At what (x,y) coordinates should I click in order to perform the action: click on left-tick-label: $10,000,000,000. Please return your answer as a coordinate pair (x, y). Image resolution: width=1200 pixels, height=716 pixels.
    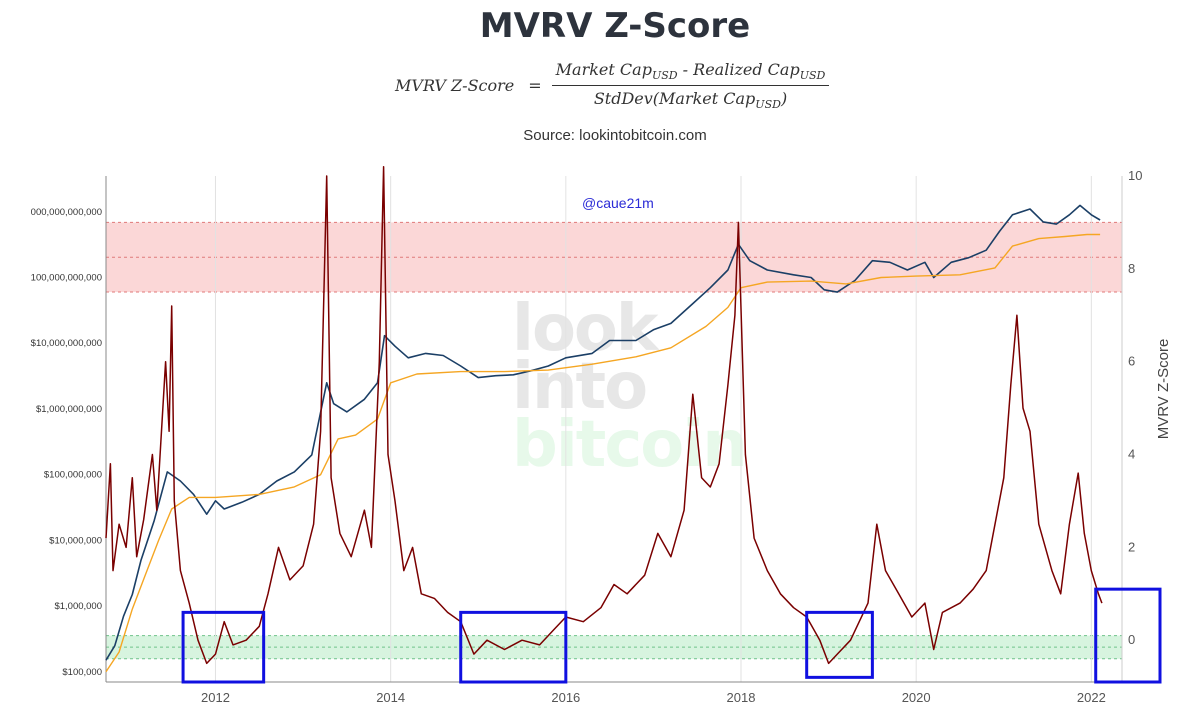
    Looking at the image, I should click on (66, 343).